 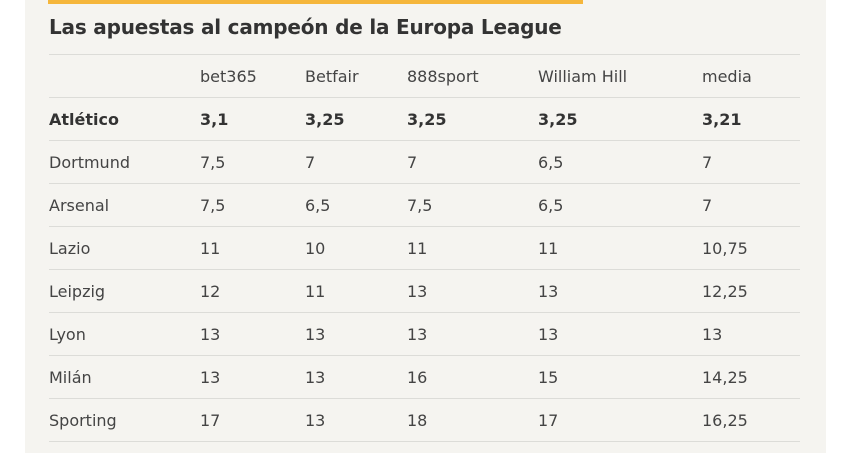 I want to click on table-row: Lyon 13 13 13 13 13, so click(x=424, y=334).